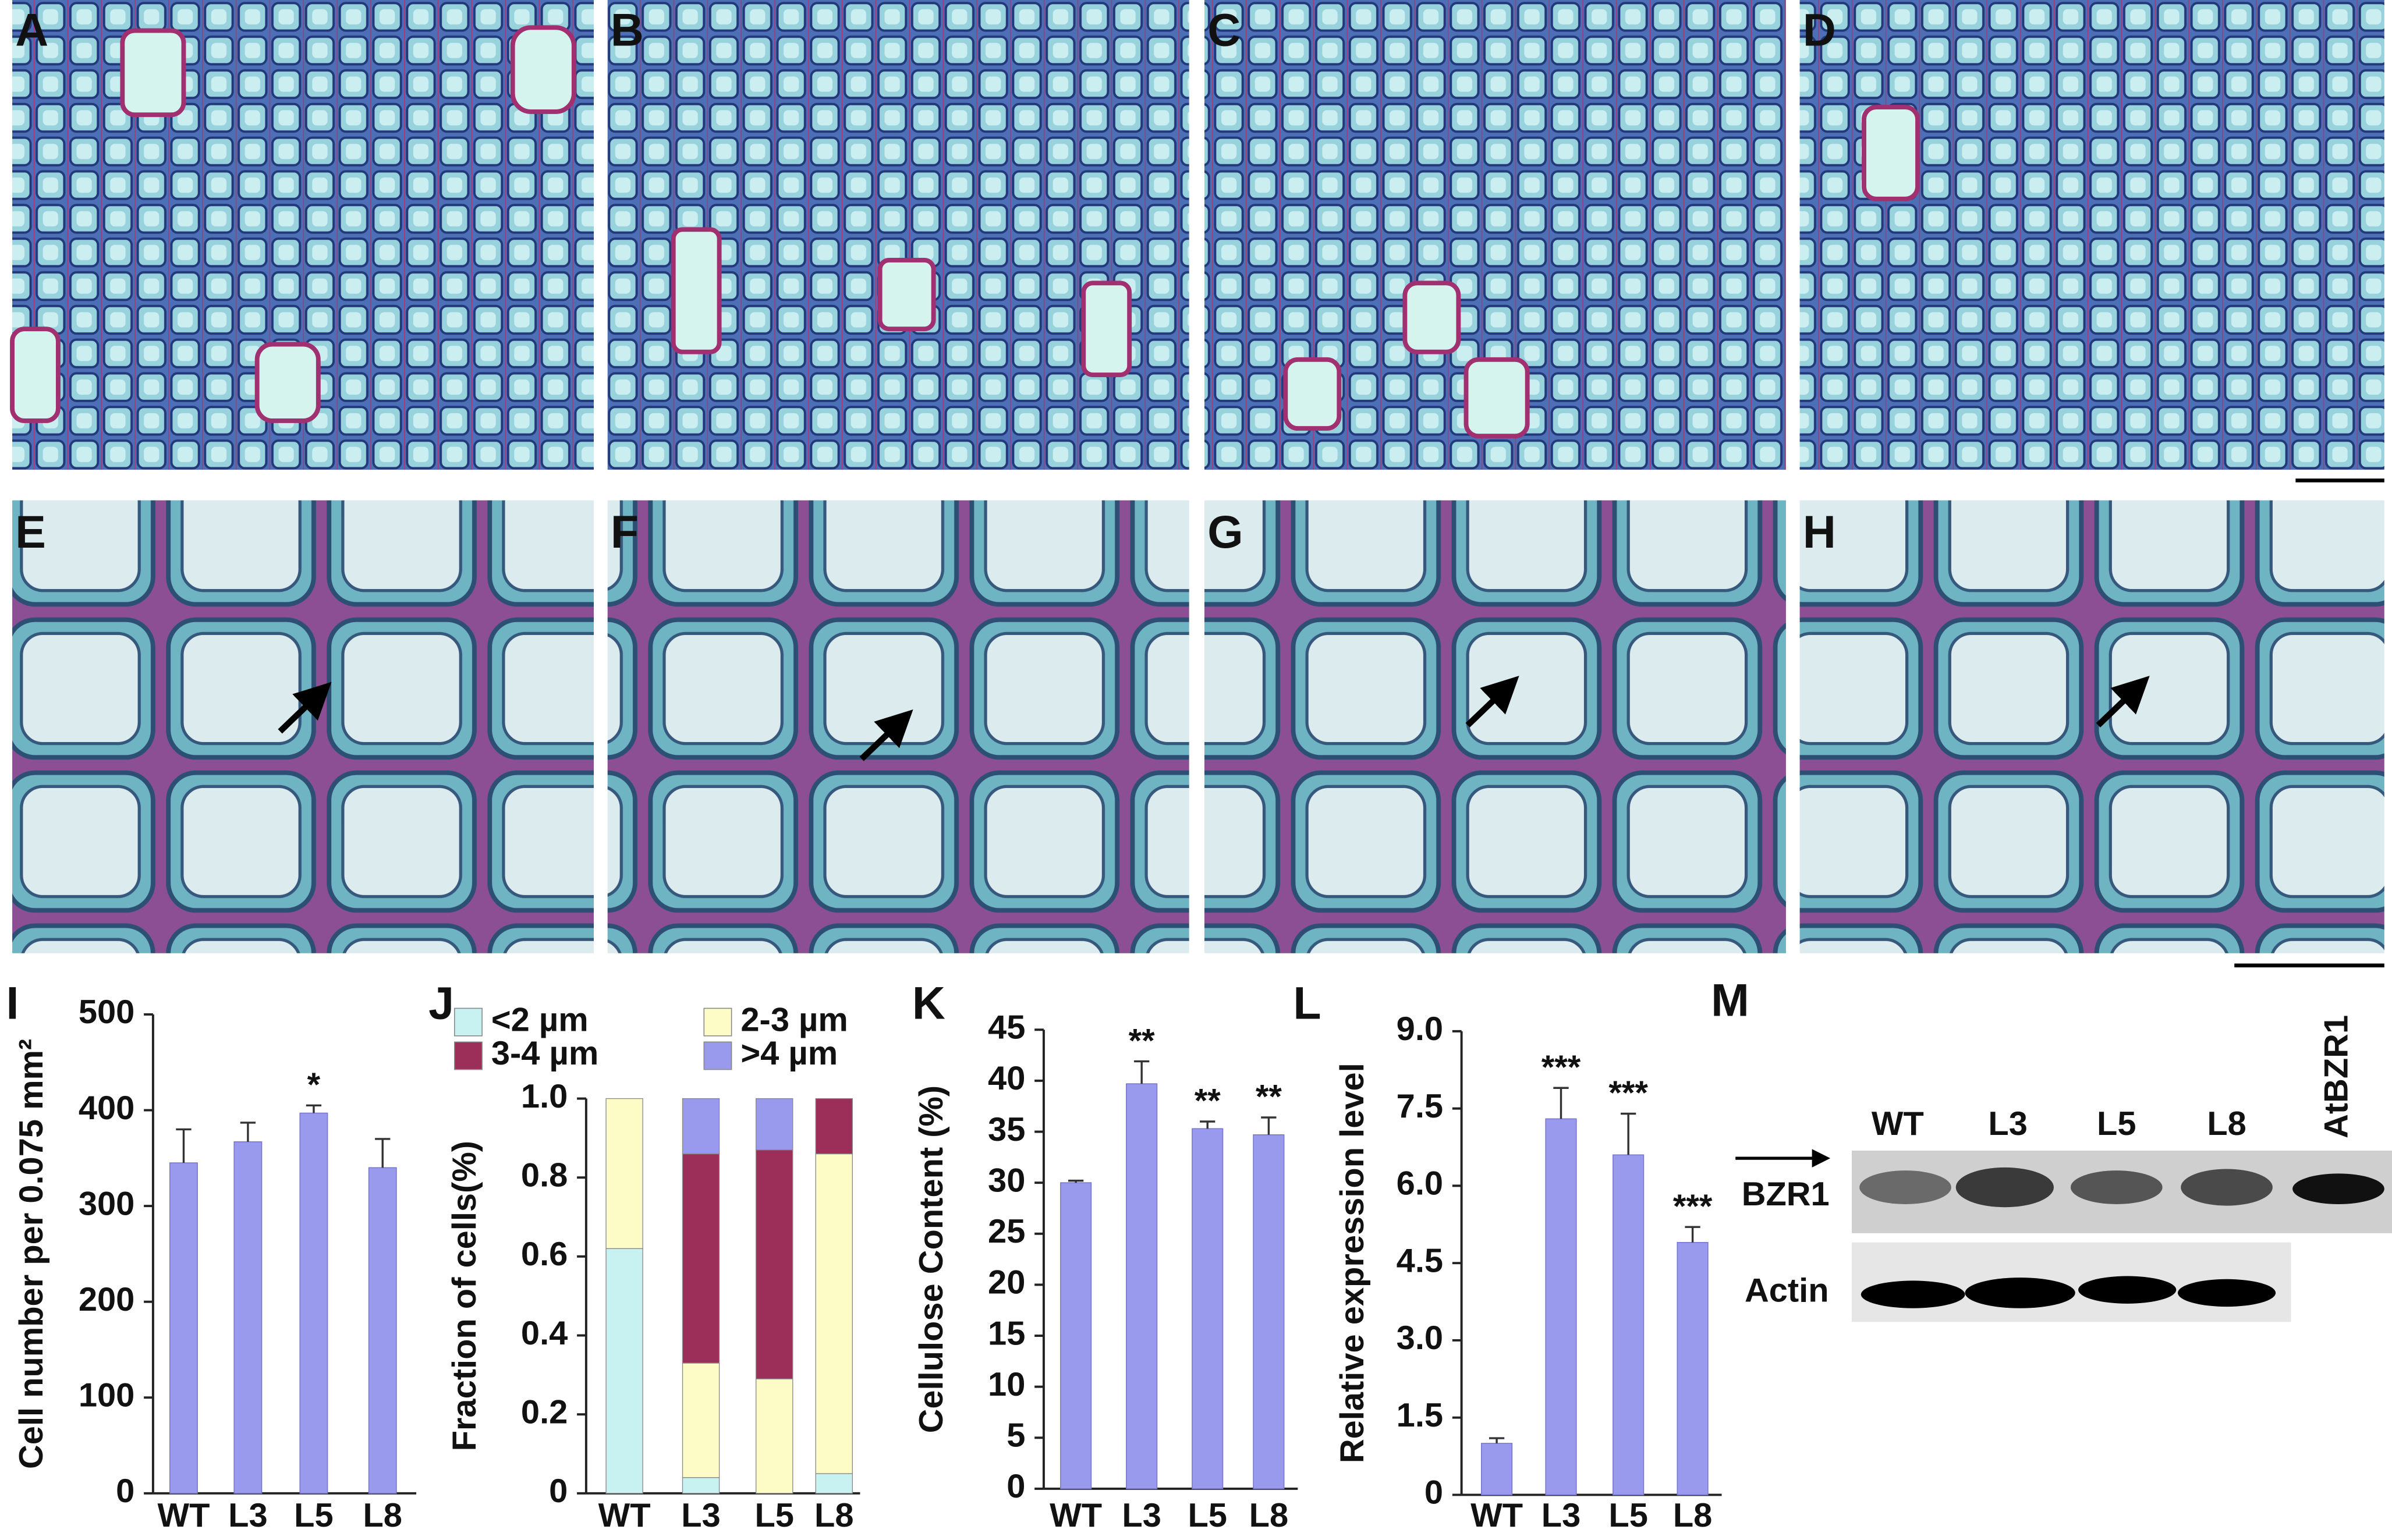 This screenshot has width=2392, height=1540. What do you see at coordinates (624, 1515) in the screenshot?
I see `x-tick-label: WT` at bounding box center [624, 1515].